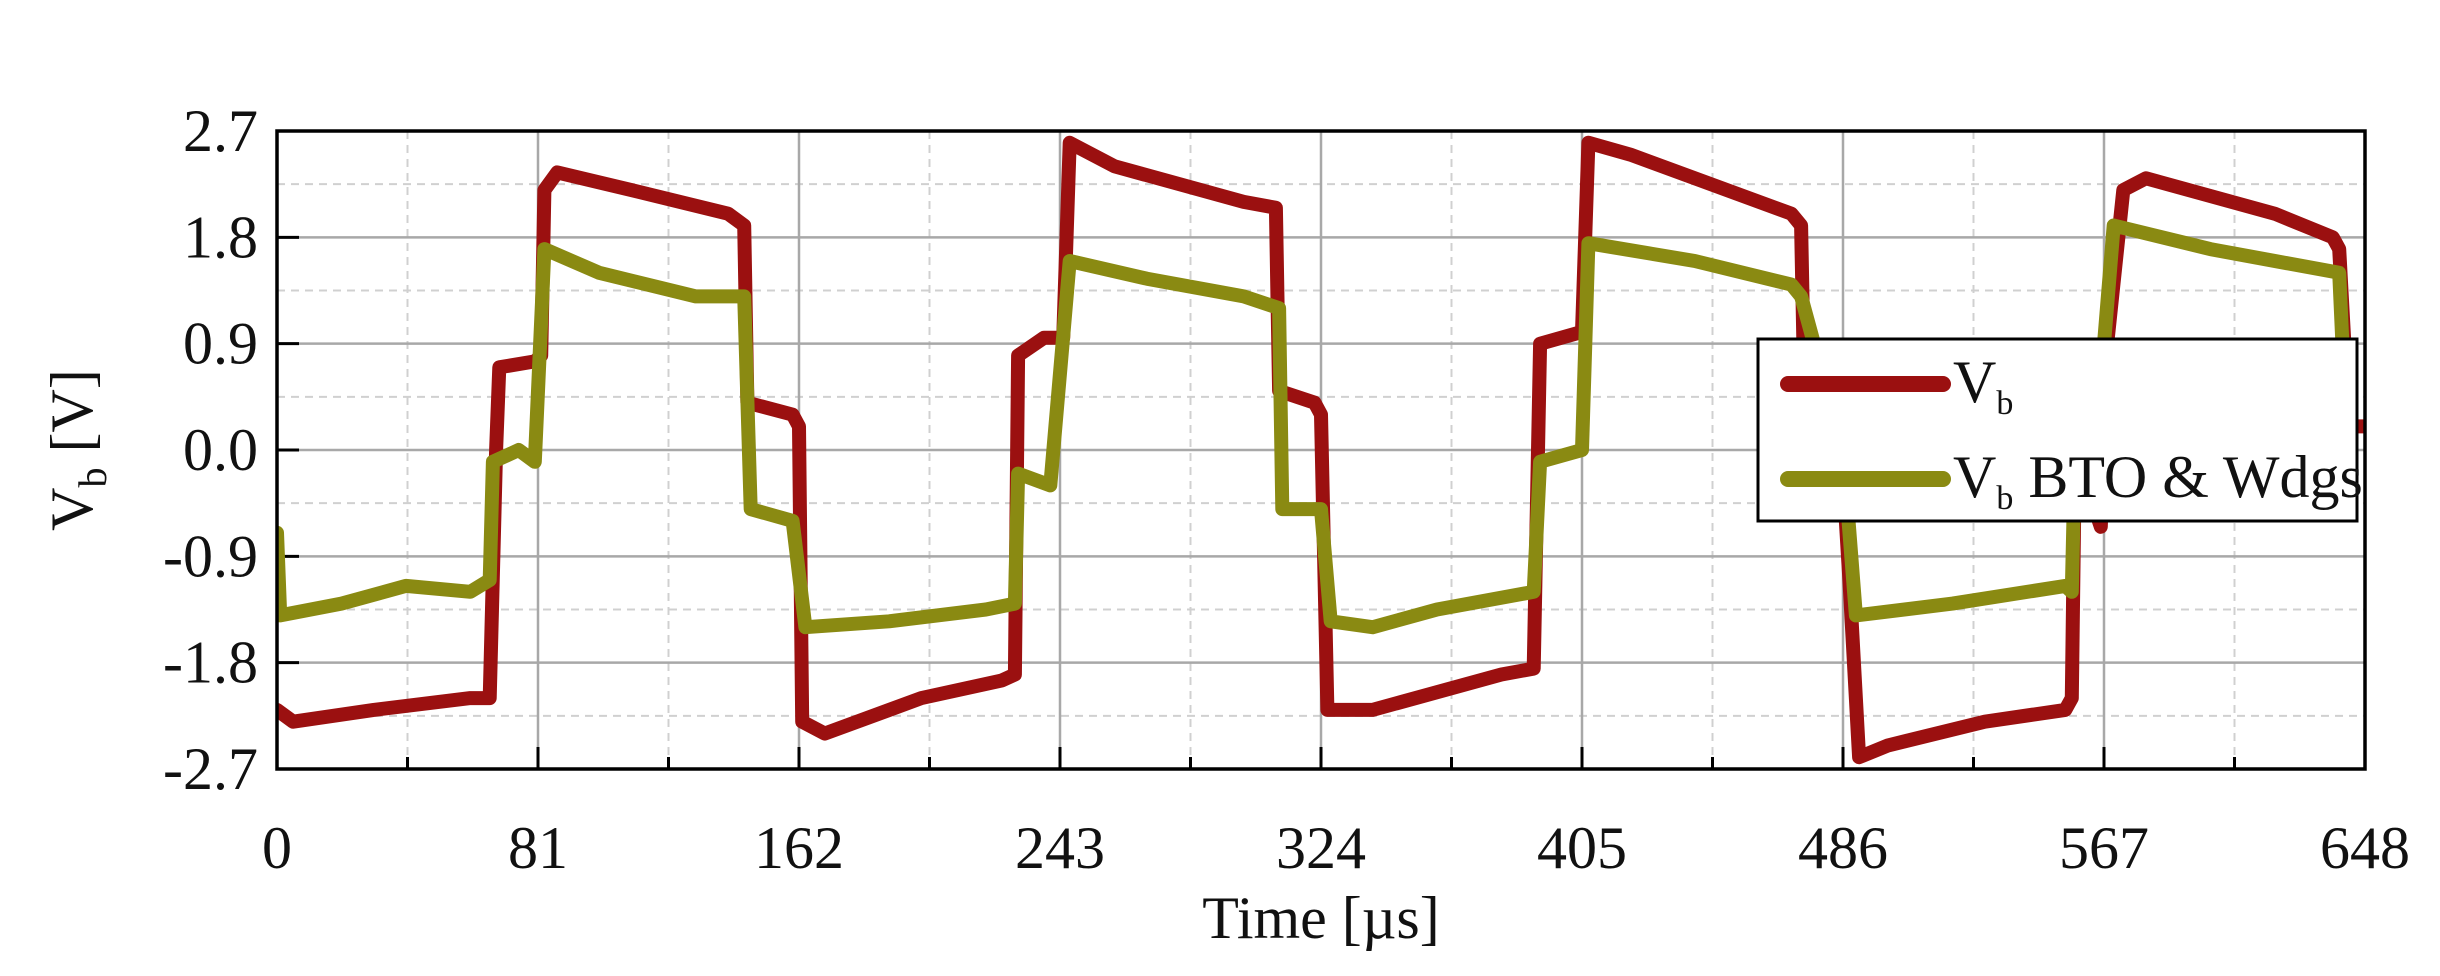 The image size is (2440, 976). Describe the element at coordinates (210, 556) in the screenshot. I see `y-tick-label: -0.9` at that location.